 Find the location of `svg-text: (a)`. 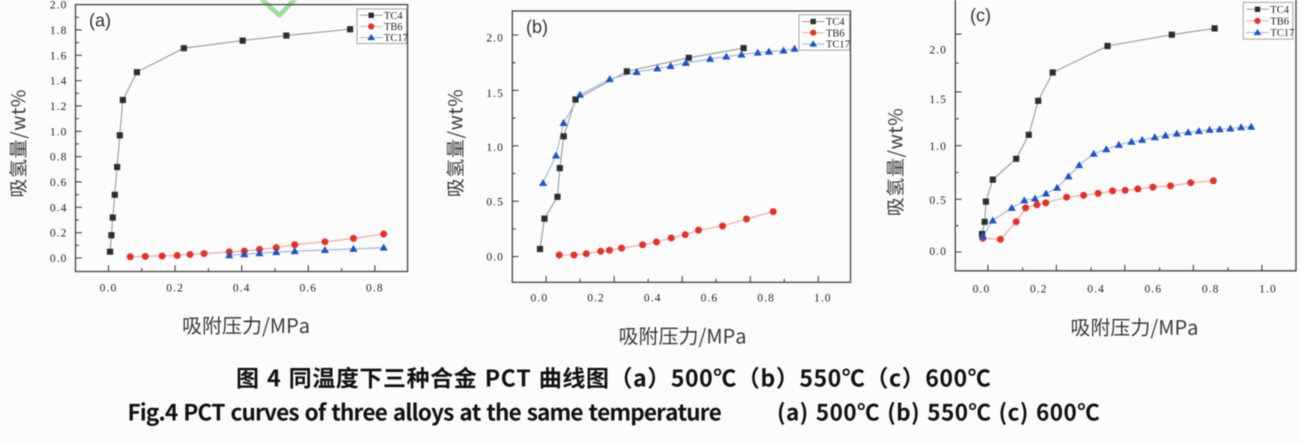

svg-text: (a) is located at coordinates (100, 21).